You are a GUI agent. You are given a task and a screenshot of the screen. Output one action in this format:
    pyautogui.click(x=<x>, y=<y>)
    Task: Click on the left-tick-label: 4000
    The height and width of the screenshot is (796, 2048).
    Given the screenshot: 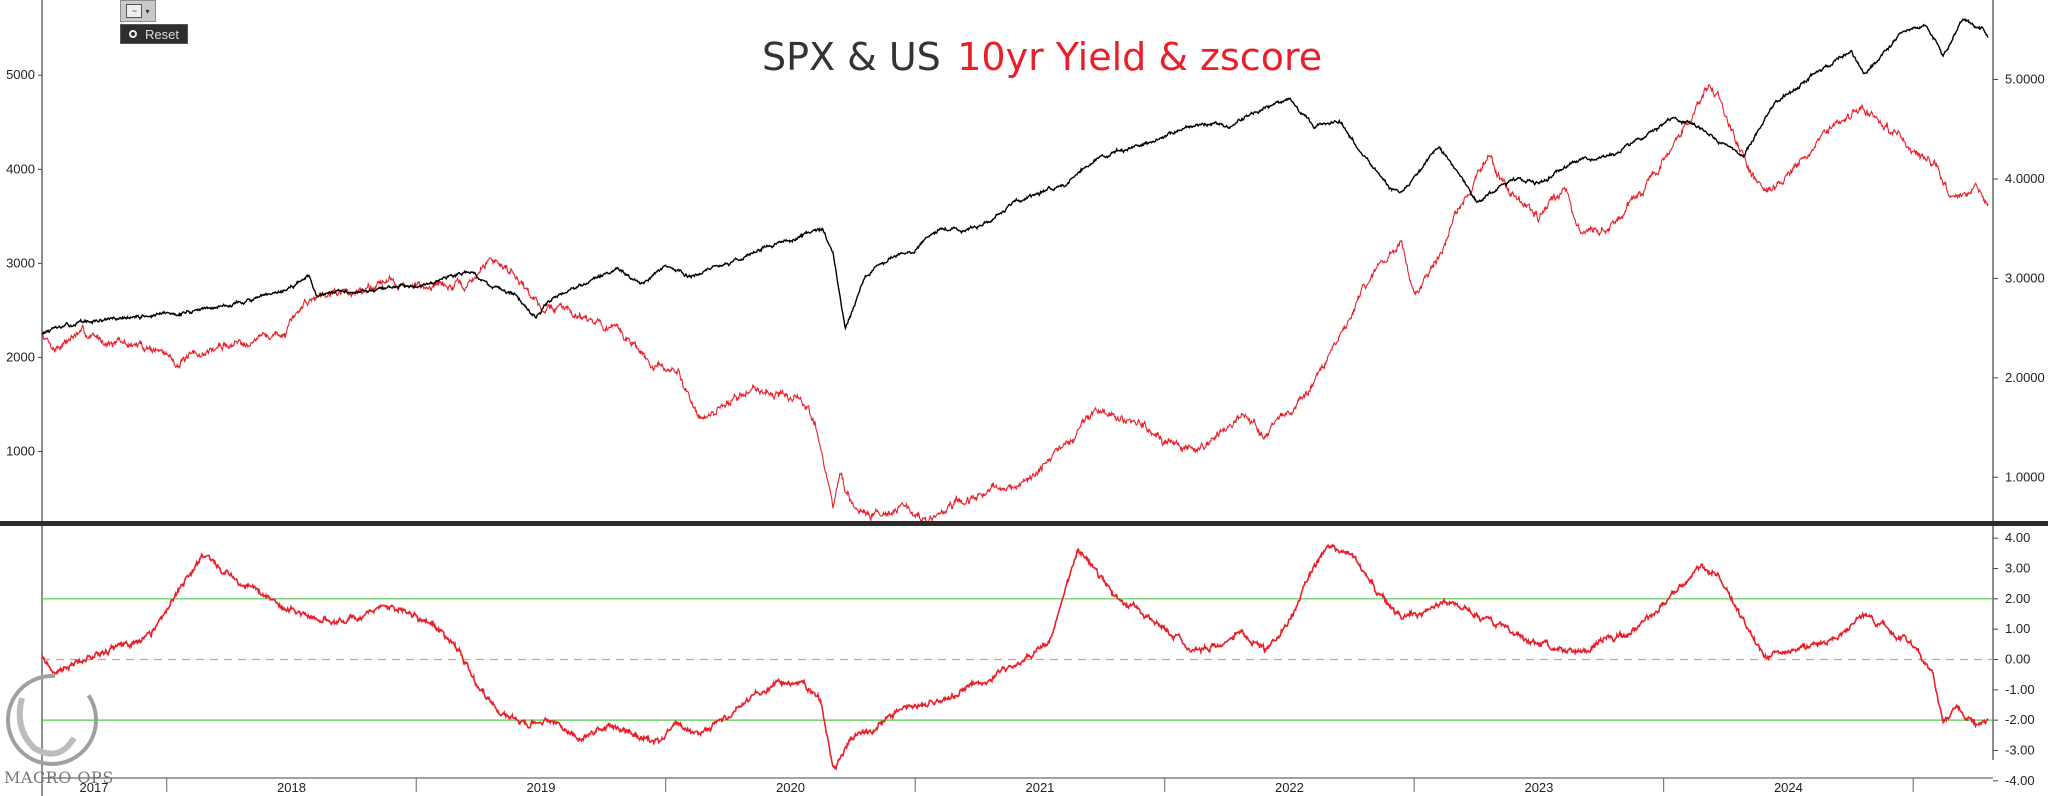 What is the action you would take?
    pyautogui.click(x=20, y=168)
    